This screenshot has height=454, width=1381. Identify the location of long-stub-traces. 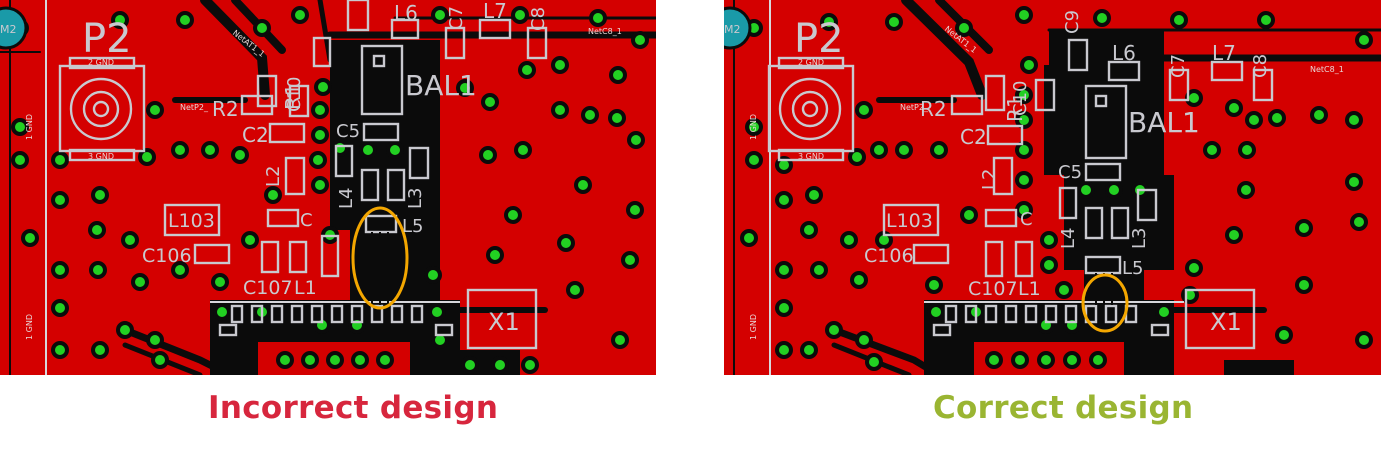
(380, 268).